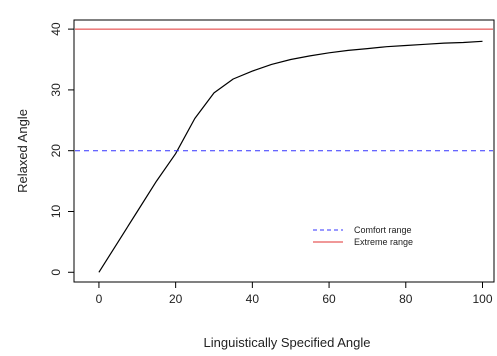  What do you see at coordinates (329, 299) in the screenshot?
I see `x-tick-label: 60` at bounding box center [329, 299].